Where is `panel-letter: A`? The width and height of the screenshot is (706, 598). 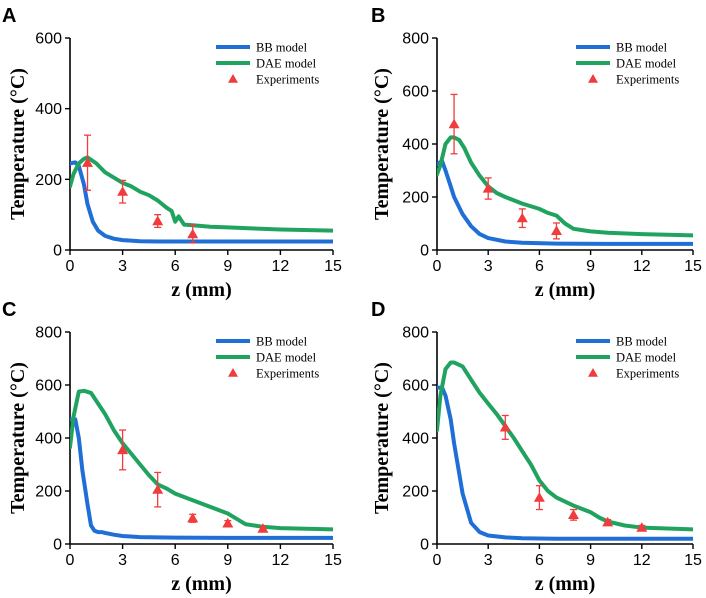 panel-letter: A is located at coordinates (9, 16).